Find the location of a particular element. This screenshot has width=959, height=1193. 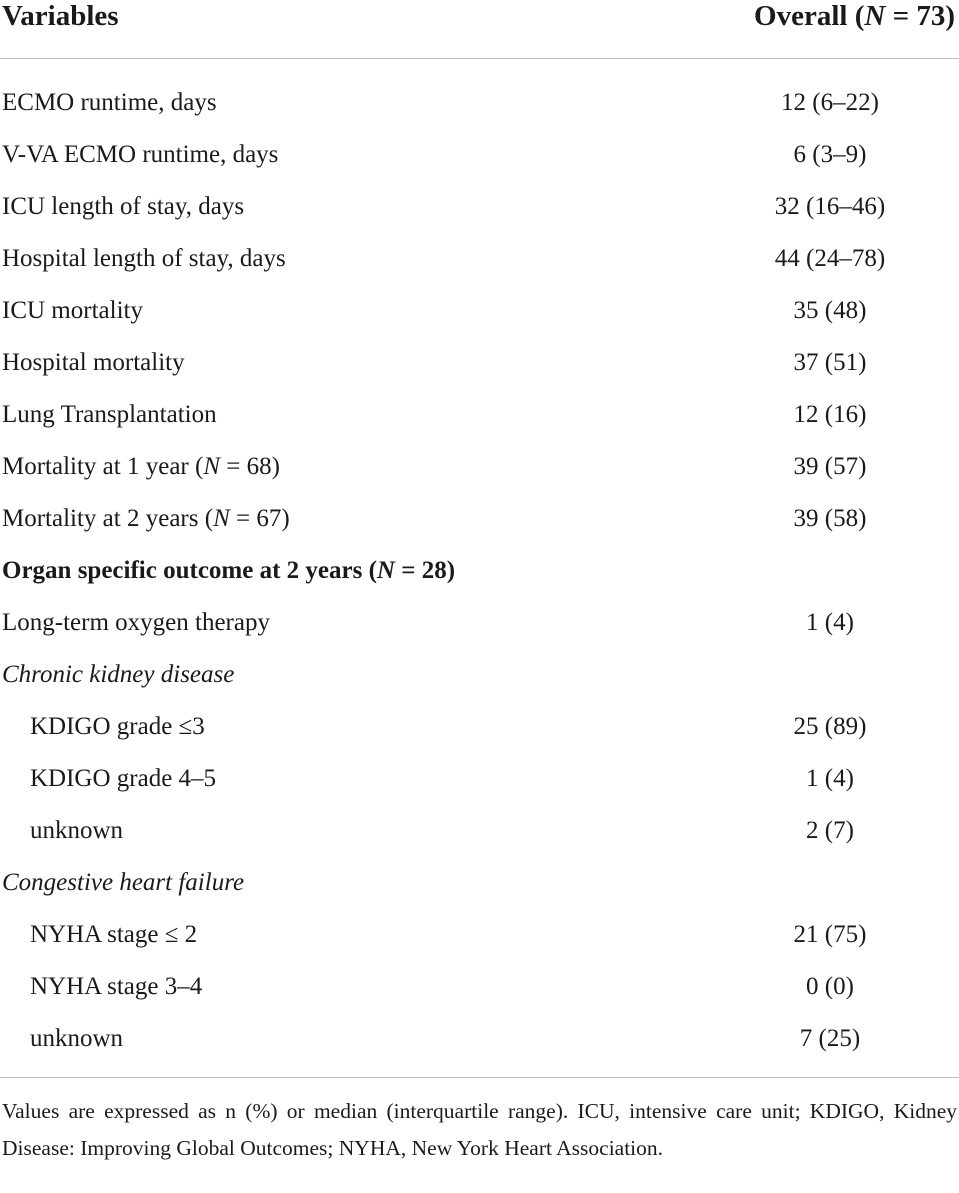

row-value: 12 (16) is located at coordinates (830, 414).